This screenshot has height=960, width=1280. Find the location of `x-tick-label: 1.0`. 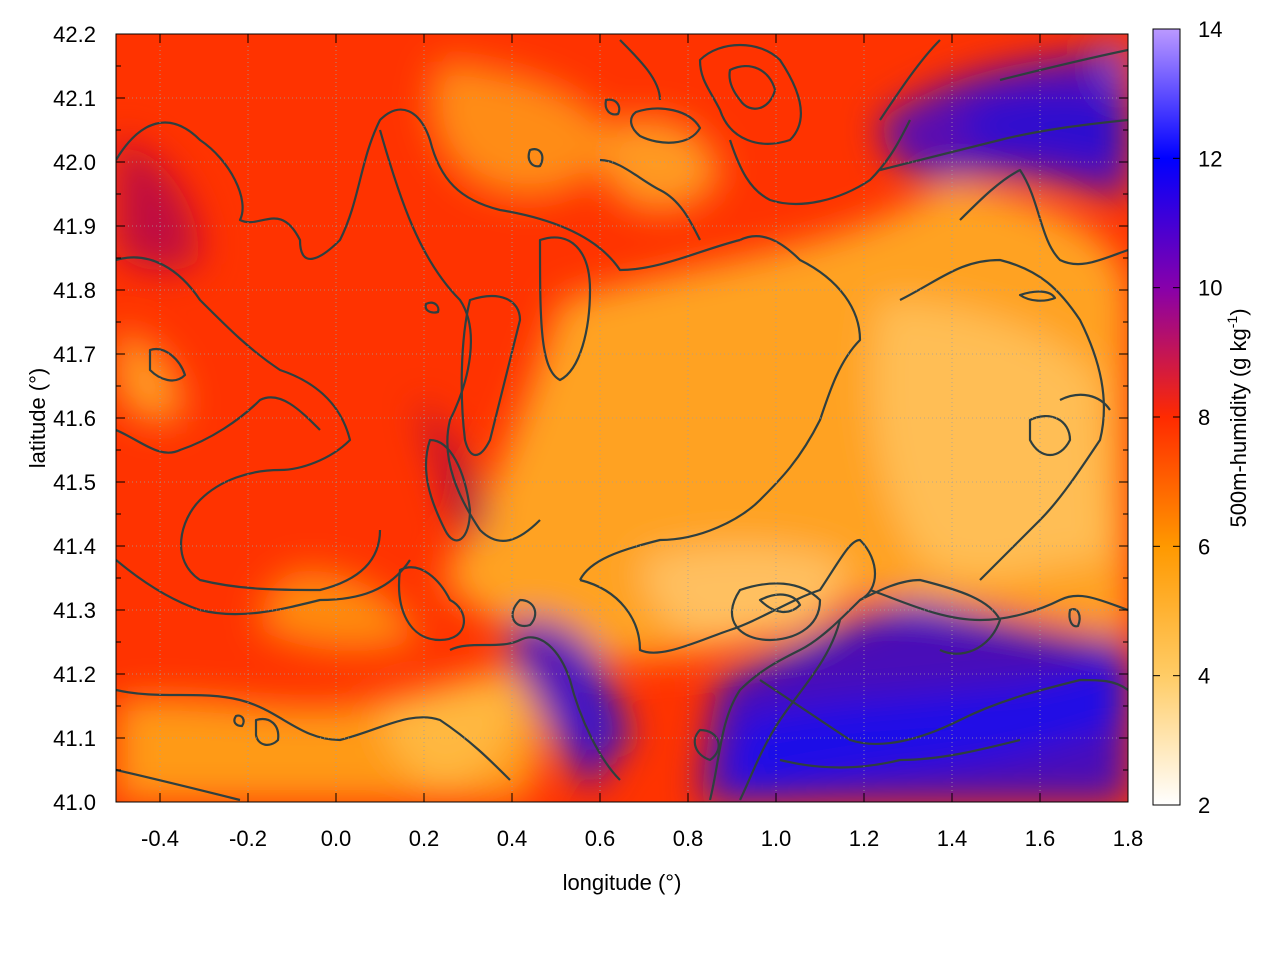

x-tick-label: 1.0 is located at coordinates (776, 838).